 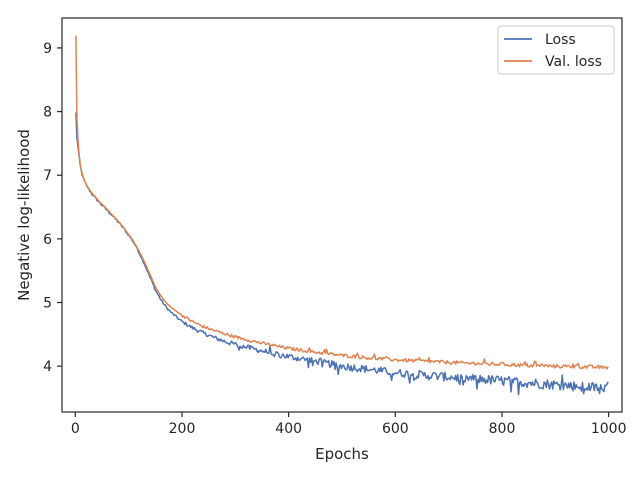 I want to click on legend: Loss Val. loss, so click(x=556, y=50).